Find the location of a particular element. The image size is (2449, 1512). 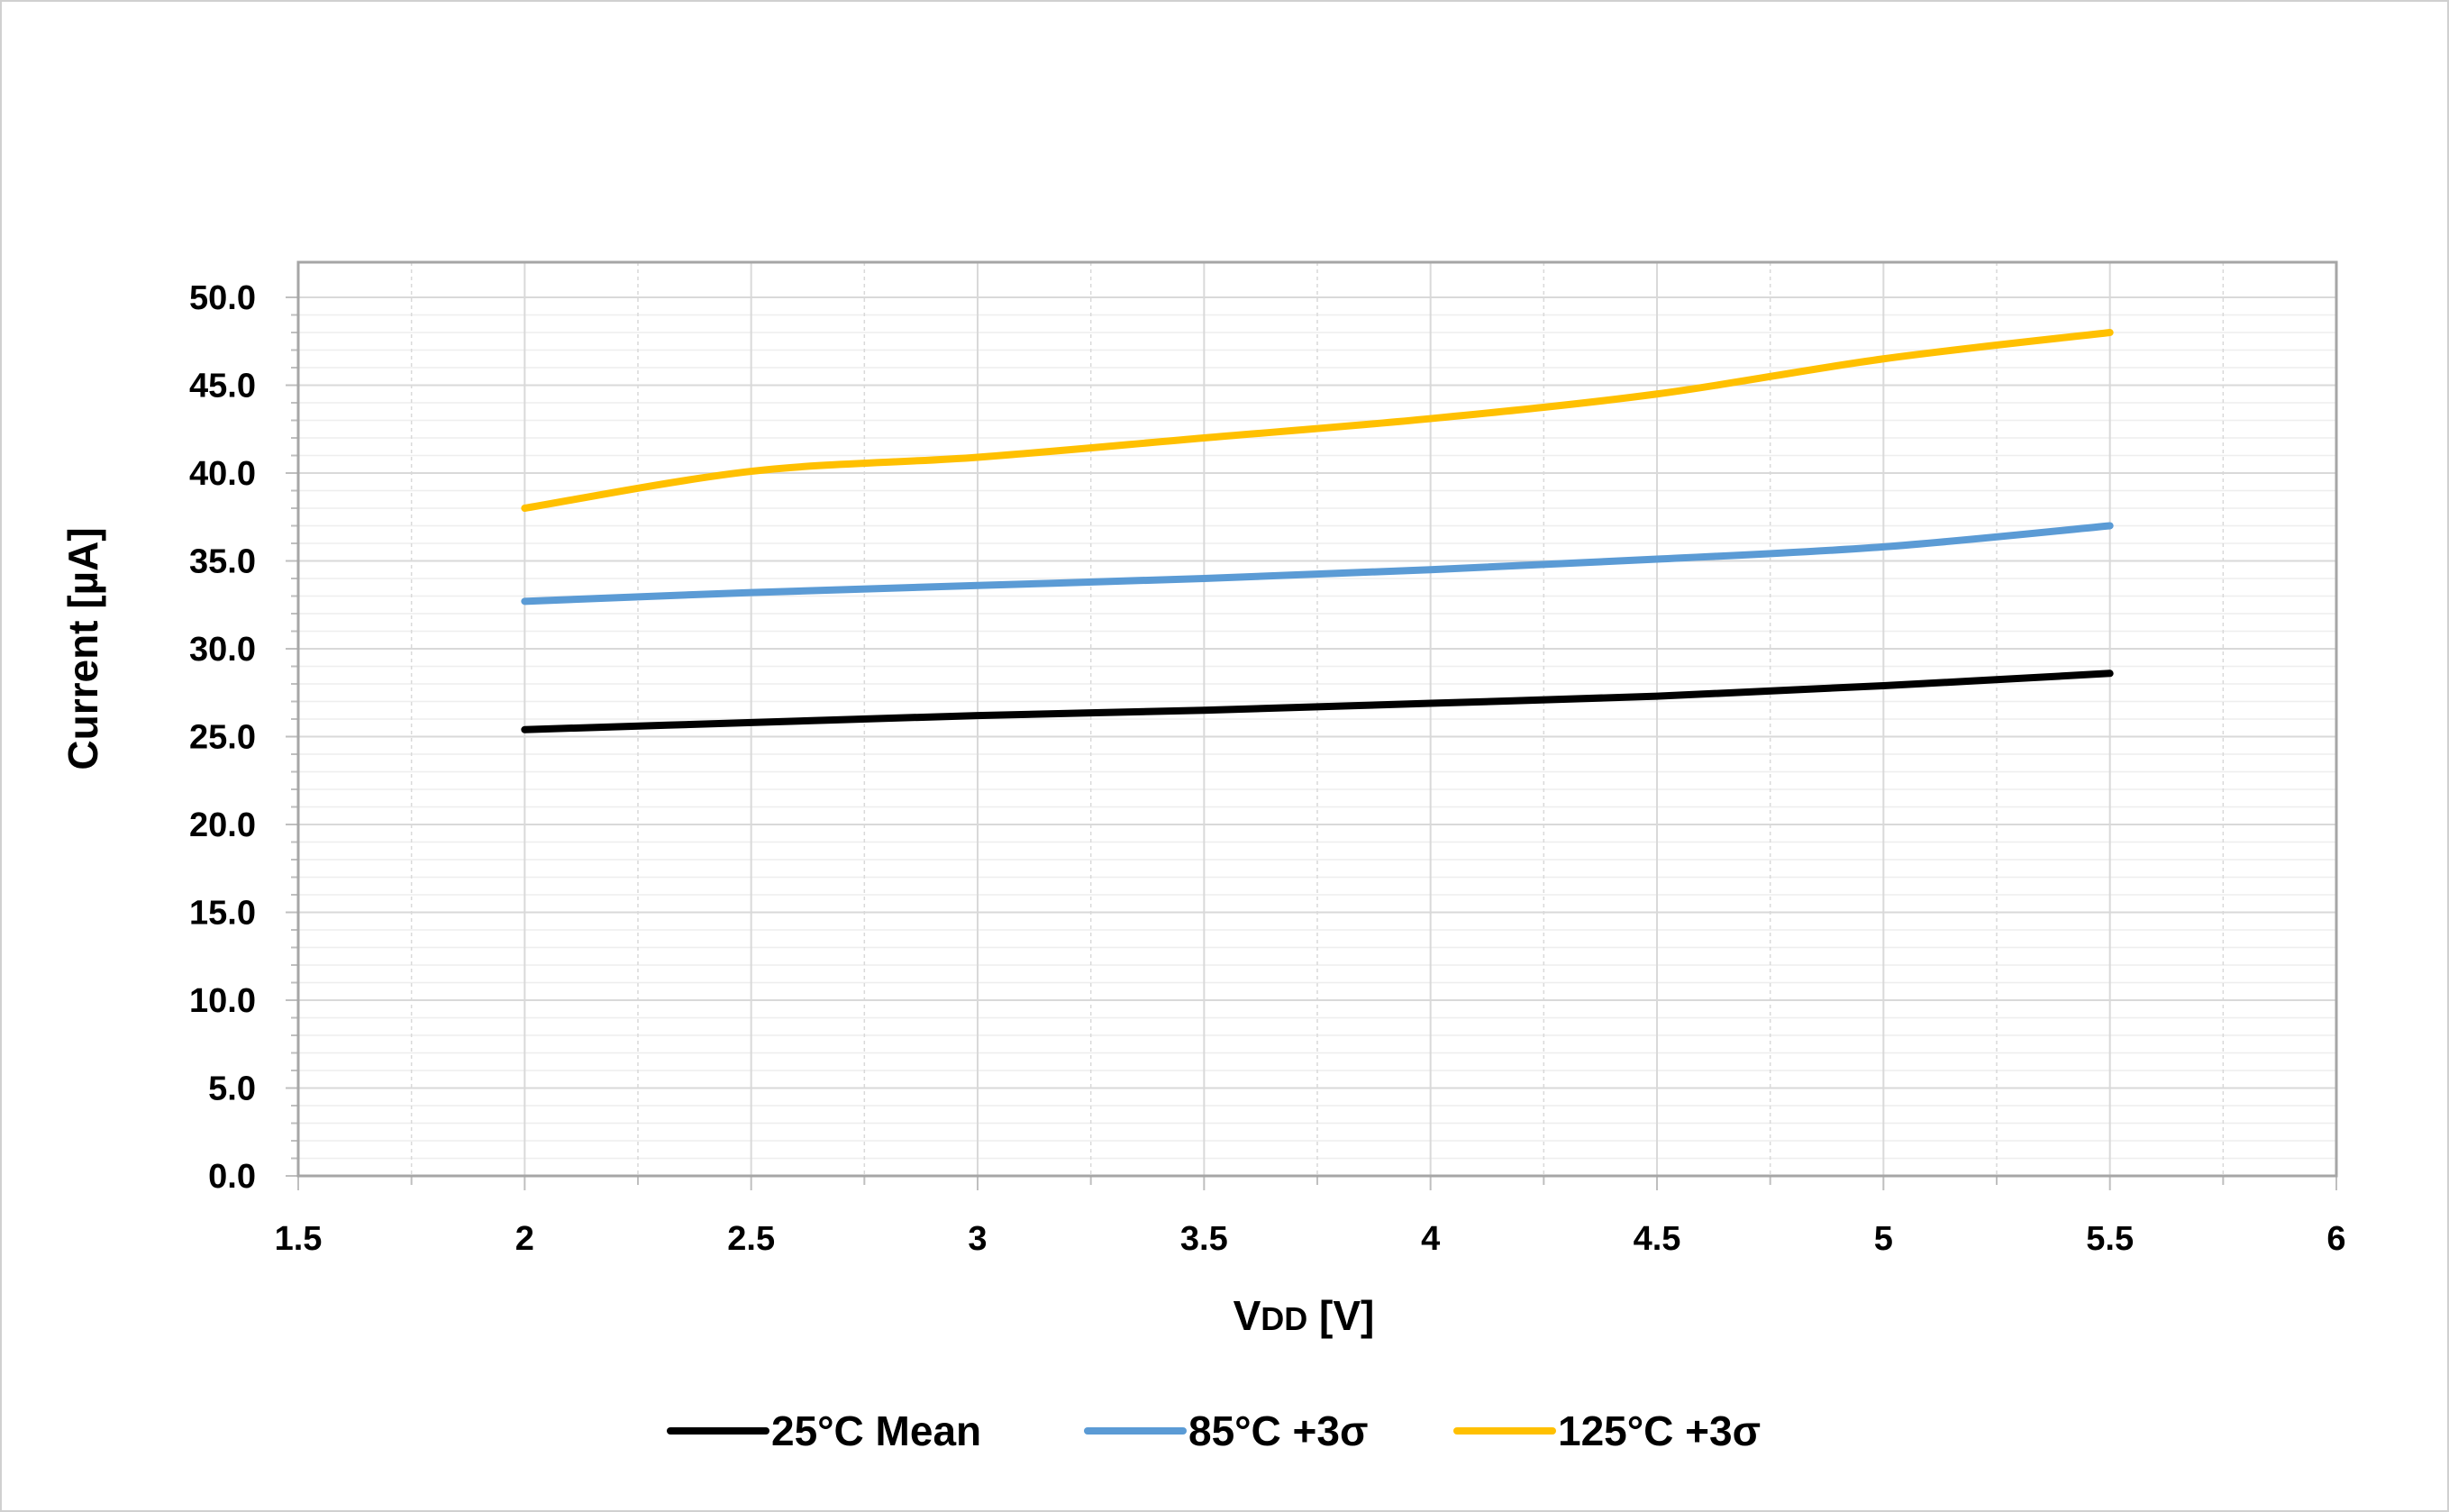

x-tick-label: 2 is located at coordinates (524, 1239).